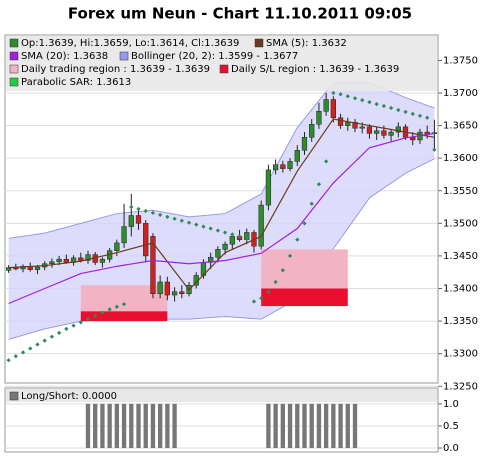 This screenshot has height=457, width=480. What do you see at coordinates (460, 191) in the screenshot?
I see `y-tick-label: 1.3550` at bounding box center [460, 191].